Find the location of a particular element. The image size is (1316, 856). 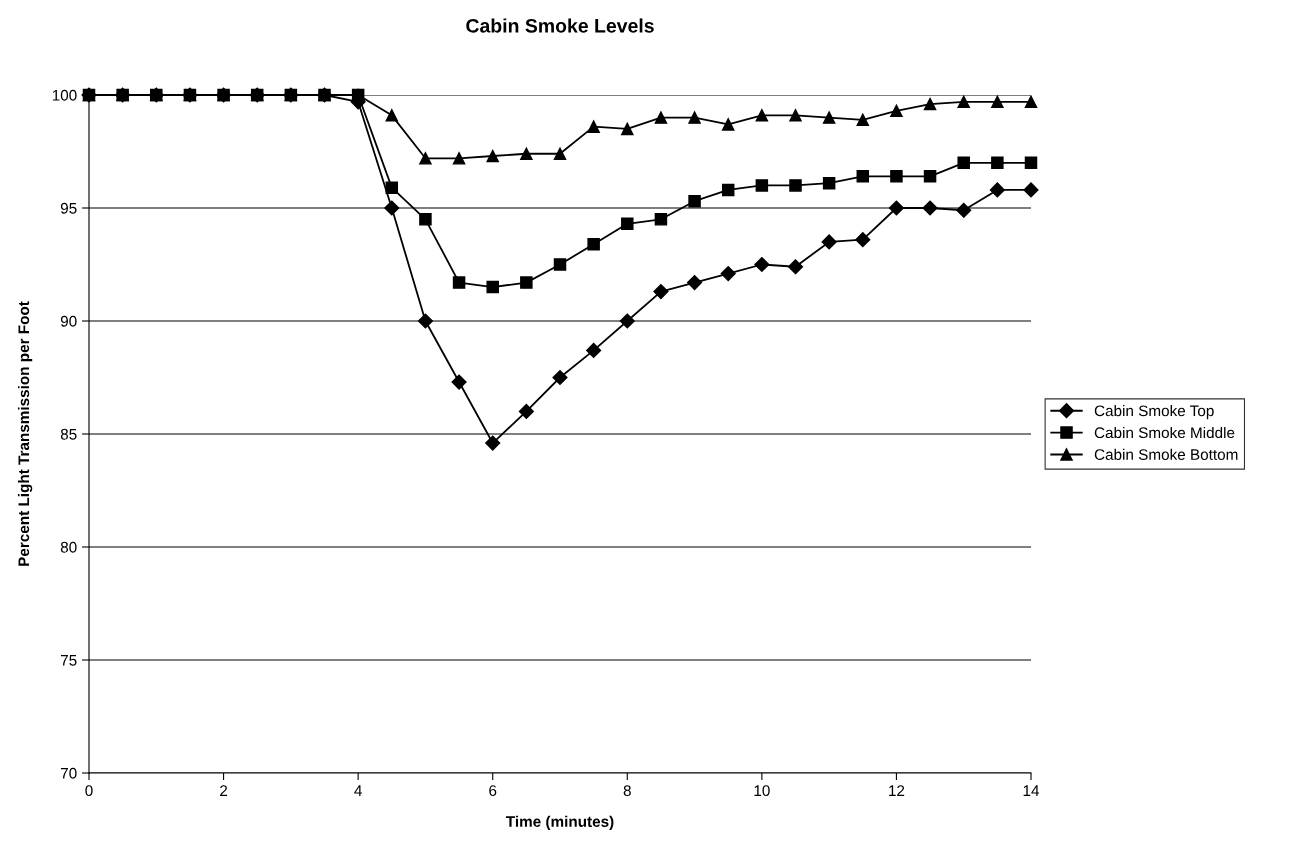

x-tick-label: 2 is located at coordinates (224, 790).